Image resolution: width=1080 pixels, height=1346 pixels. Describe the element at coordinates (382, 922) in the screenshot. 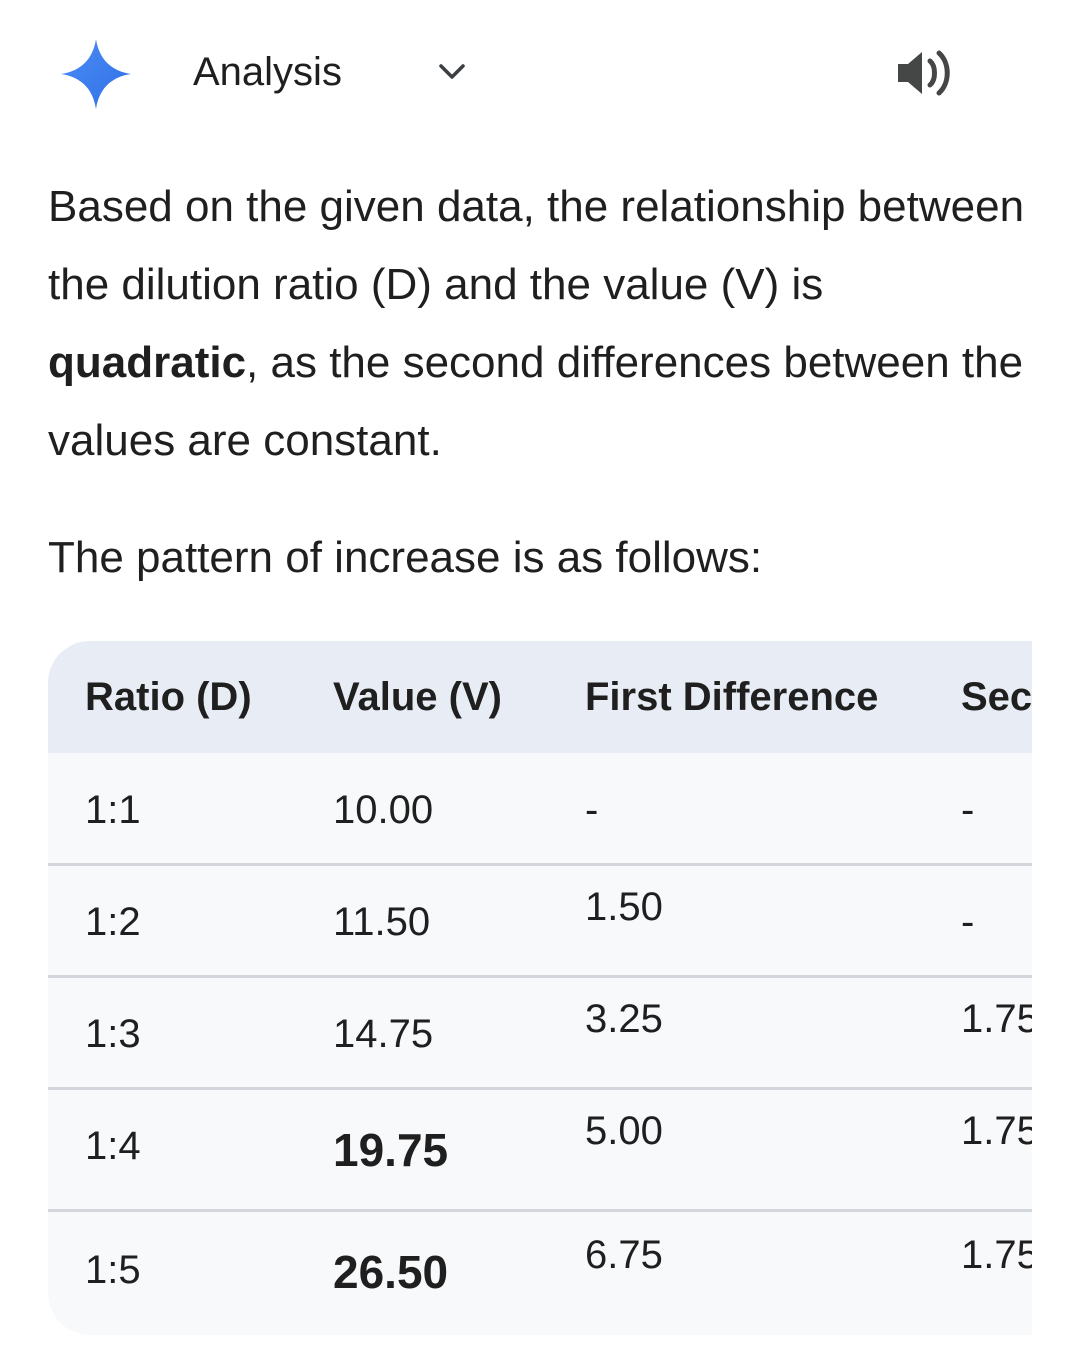

I see `cell-value: 11.50` at that location.